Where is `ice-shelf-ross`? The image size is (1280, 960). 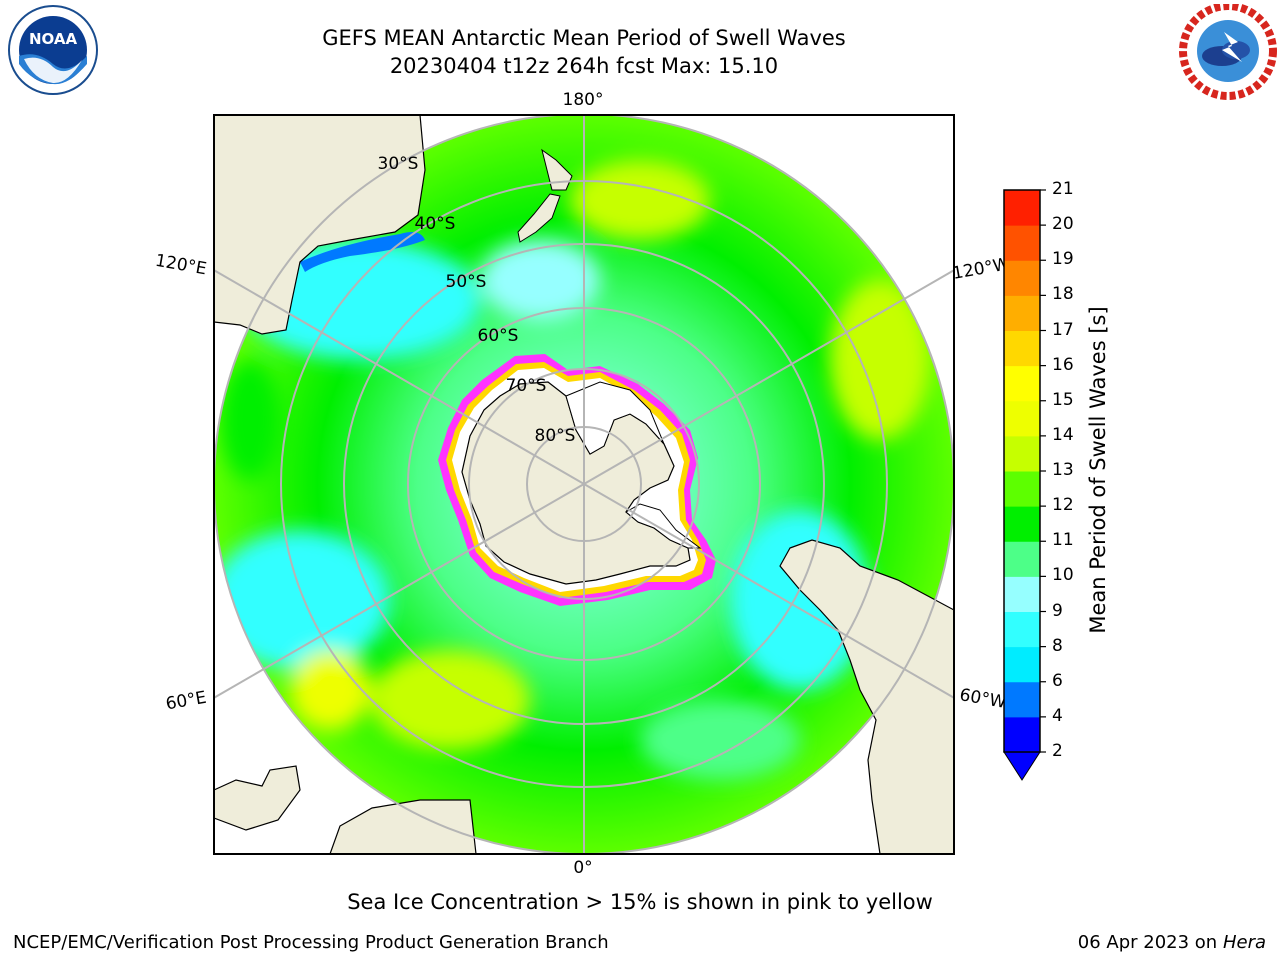 ice-shelf-ross is located at coordinates (615, 418).